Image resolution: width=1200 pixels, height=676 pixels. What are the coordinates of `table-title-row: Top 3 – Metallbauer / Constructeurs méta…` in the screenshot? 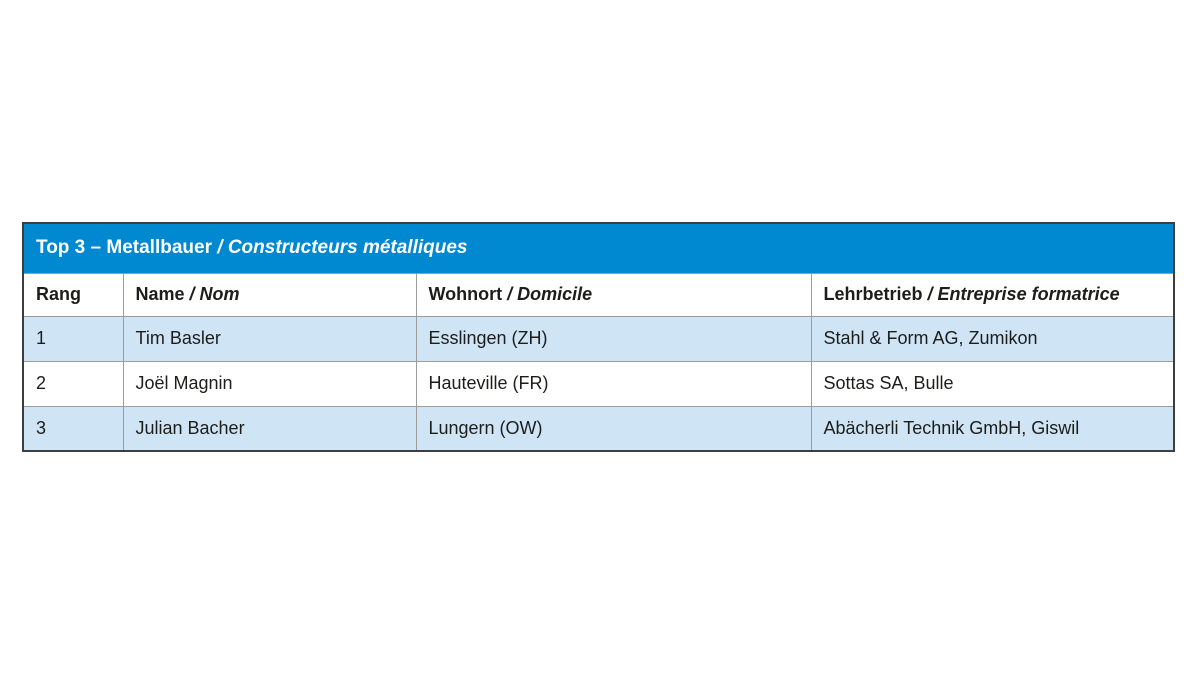 It's located at (598, 248).